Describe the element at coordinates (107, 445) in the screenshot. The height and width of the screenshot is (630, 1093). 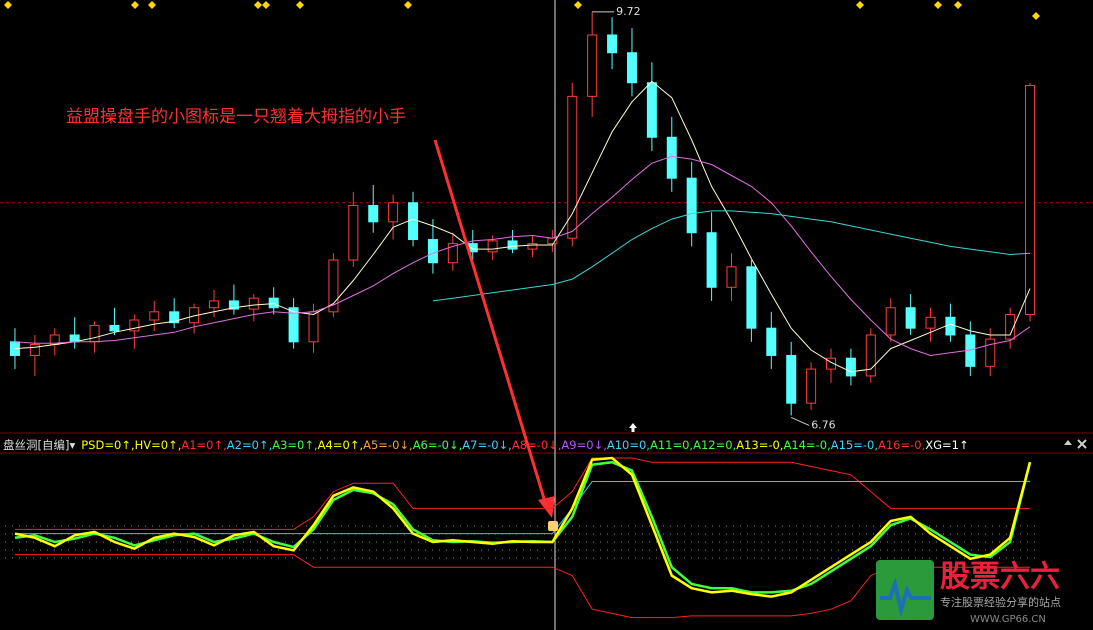
I see `indicator-value: PSD=0↑,` at that location.